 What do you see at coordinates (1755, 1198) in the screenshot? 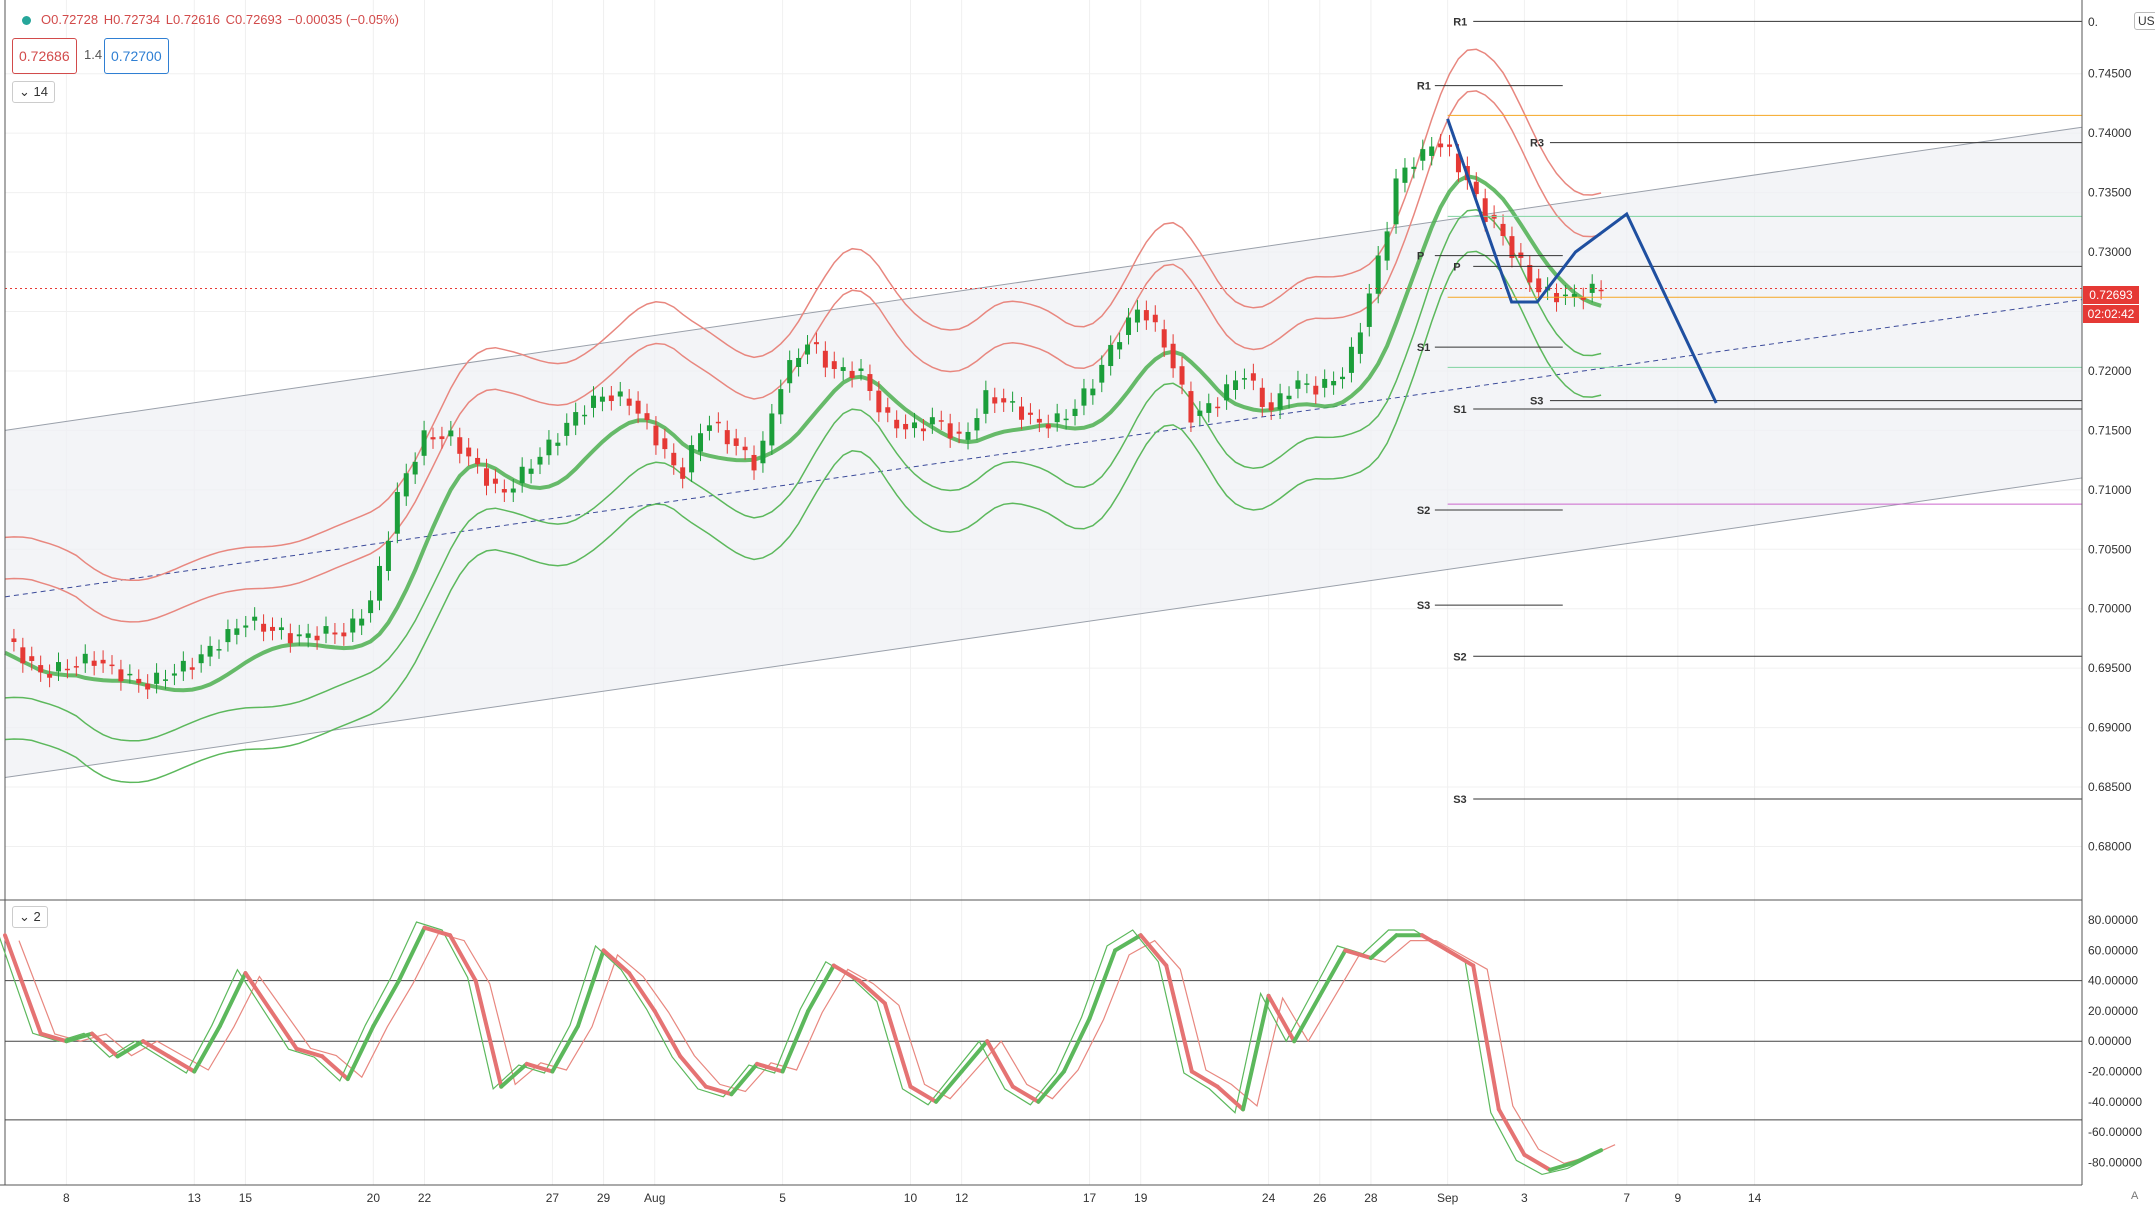
I see `time-tick-20: 14` at bounding box center [1755, 1198].